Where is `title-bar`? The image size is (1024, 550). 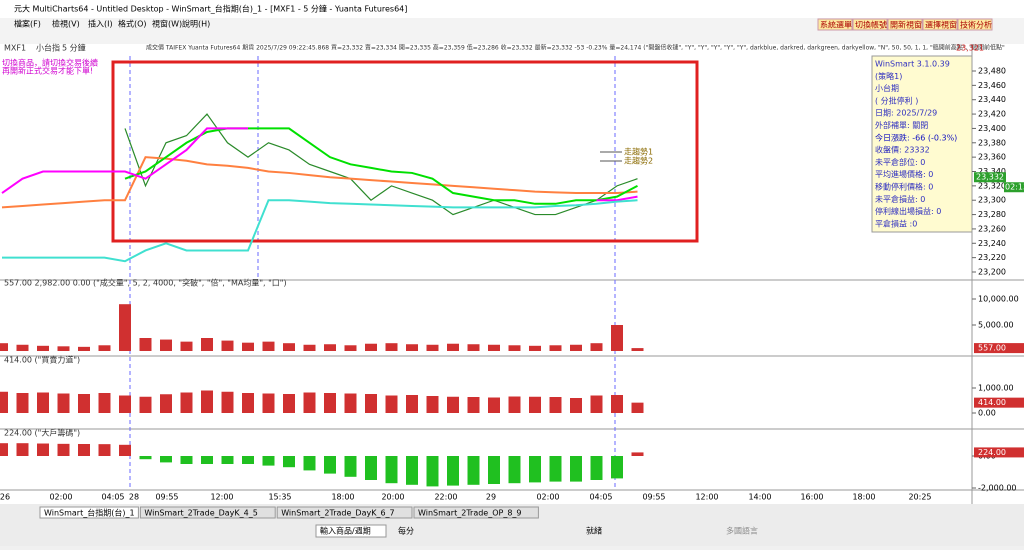 title-bar is located at coordinates (512, 9).